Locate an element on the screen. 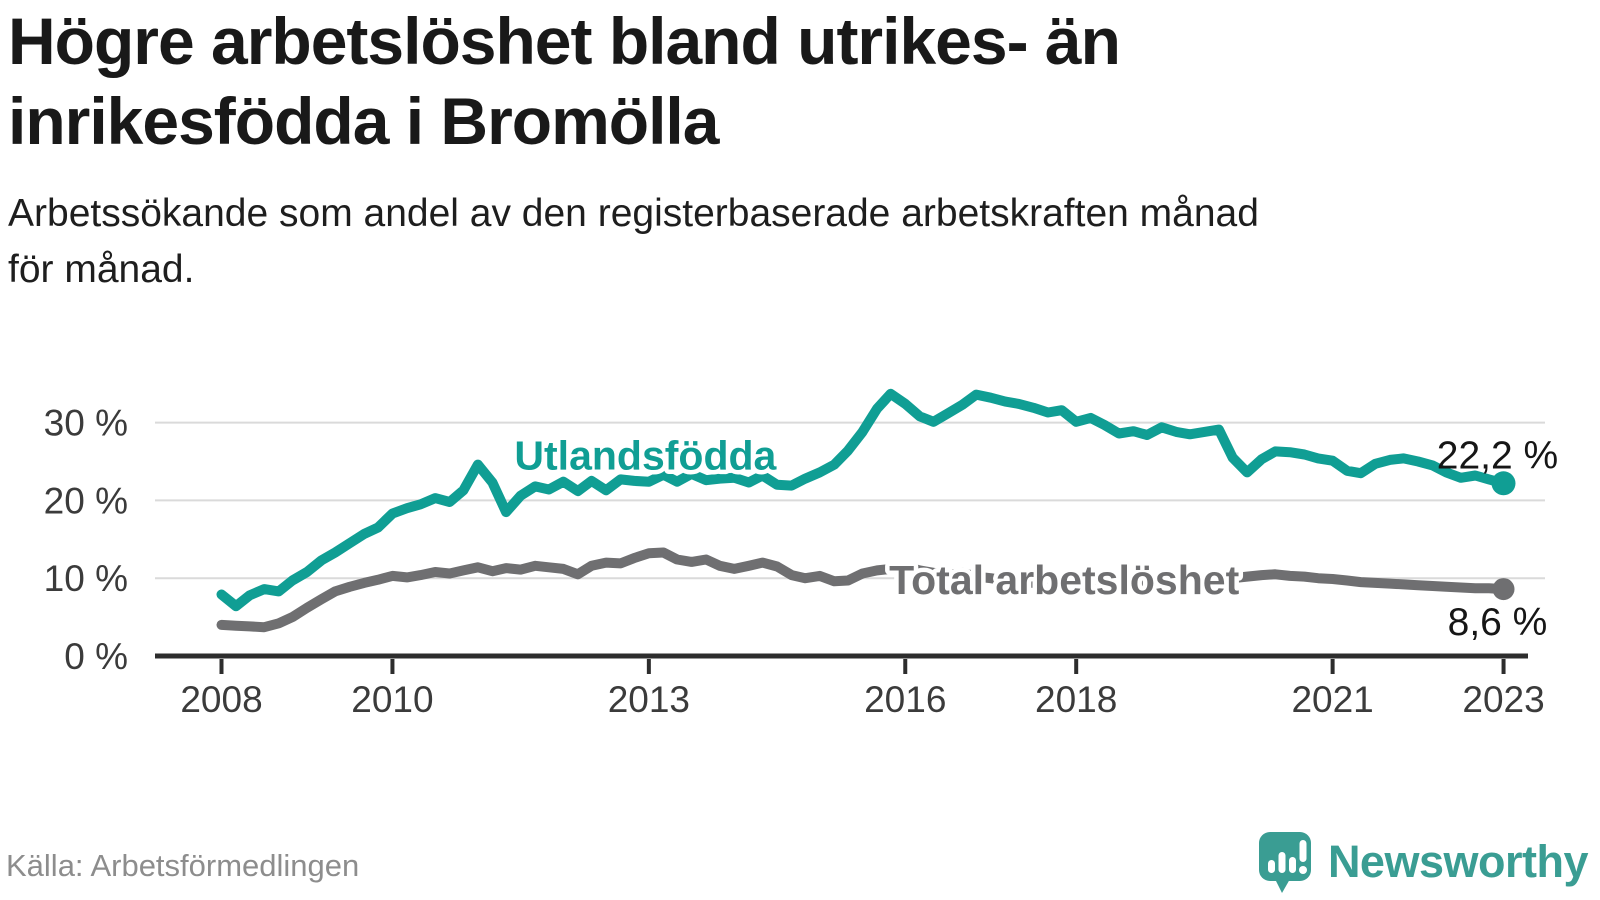 This screenshot has height=900, width=1600. x-tick-label: 2023 is located at coordinates (1503, 699).